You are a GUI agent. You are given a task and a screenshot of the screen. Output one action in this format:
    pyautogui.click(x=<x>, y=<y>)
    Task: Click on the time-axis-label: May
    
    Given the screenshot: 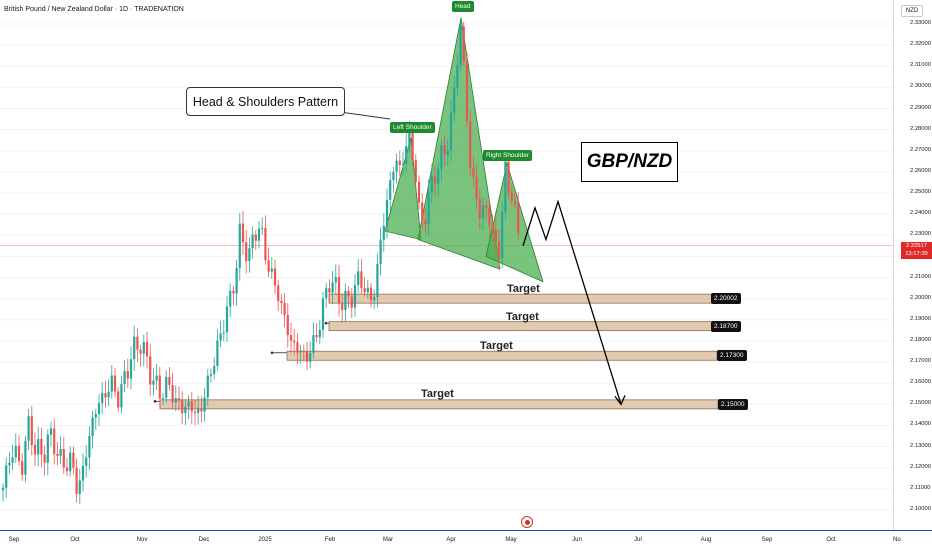 What is the action you would take?
    pyautogui.click(x=511, y=540)
    